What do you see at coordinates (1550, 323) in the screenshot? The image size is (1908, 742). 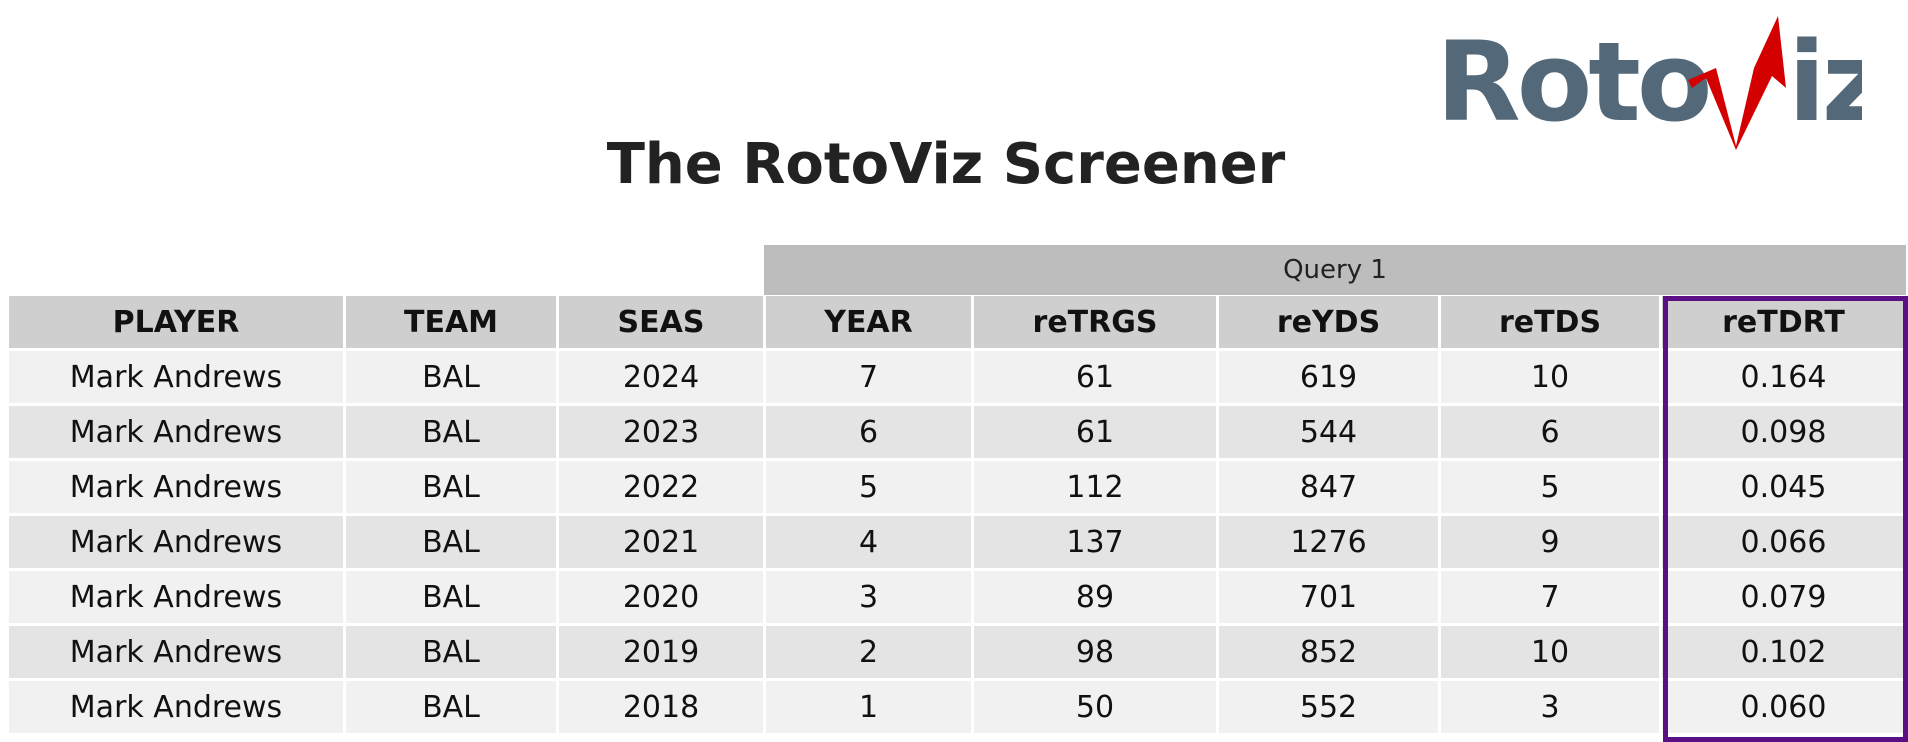 I see `col-header-retds: reTDS` at bounding box center [1550, 323].